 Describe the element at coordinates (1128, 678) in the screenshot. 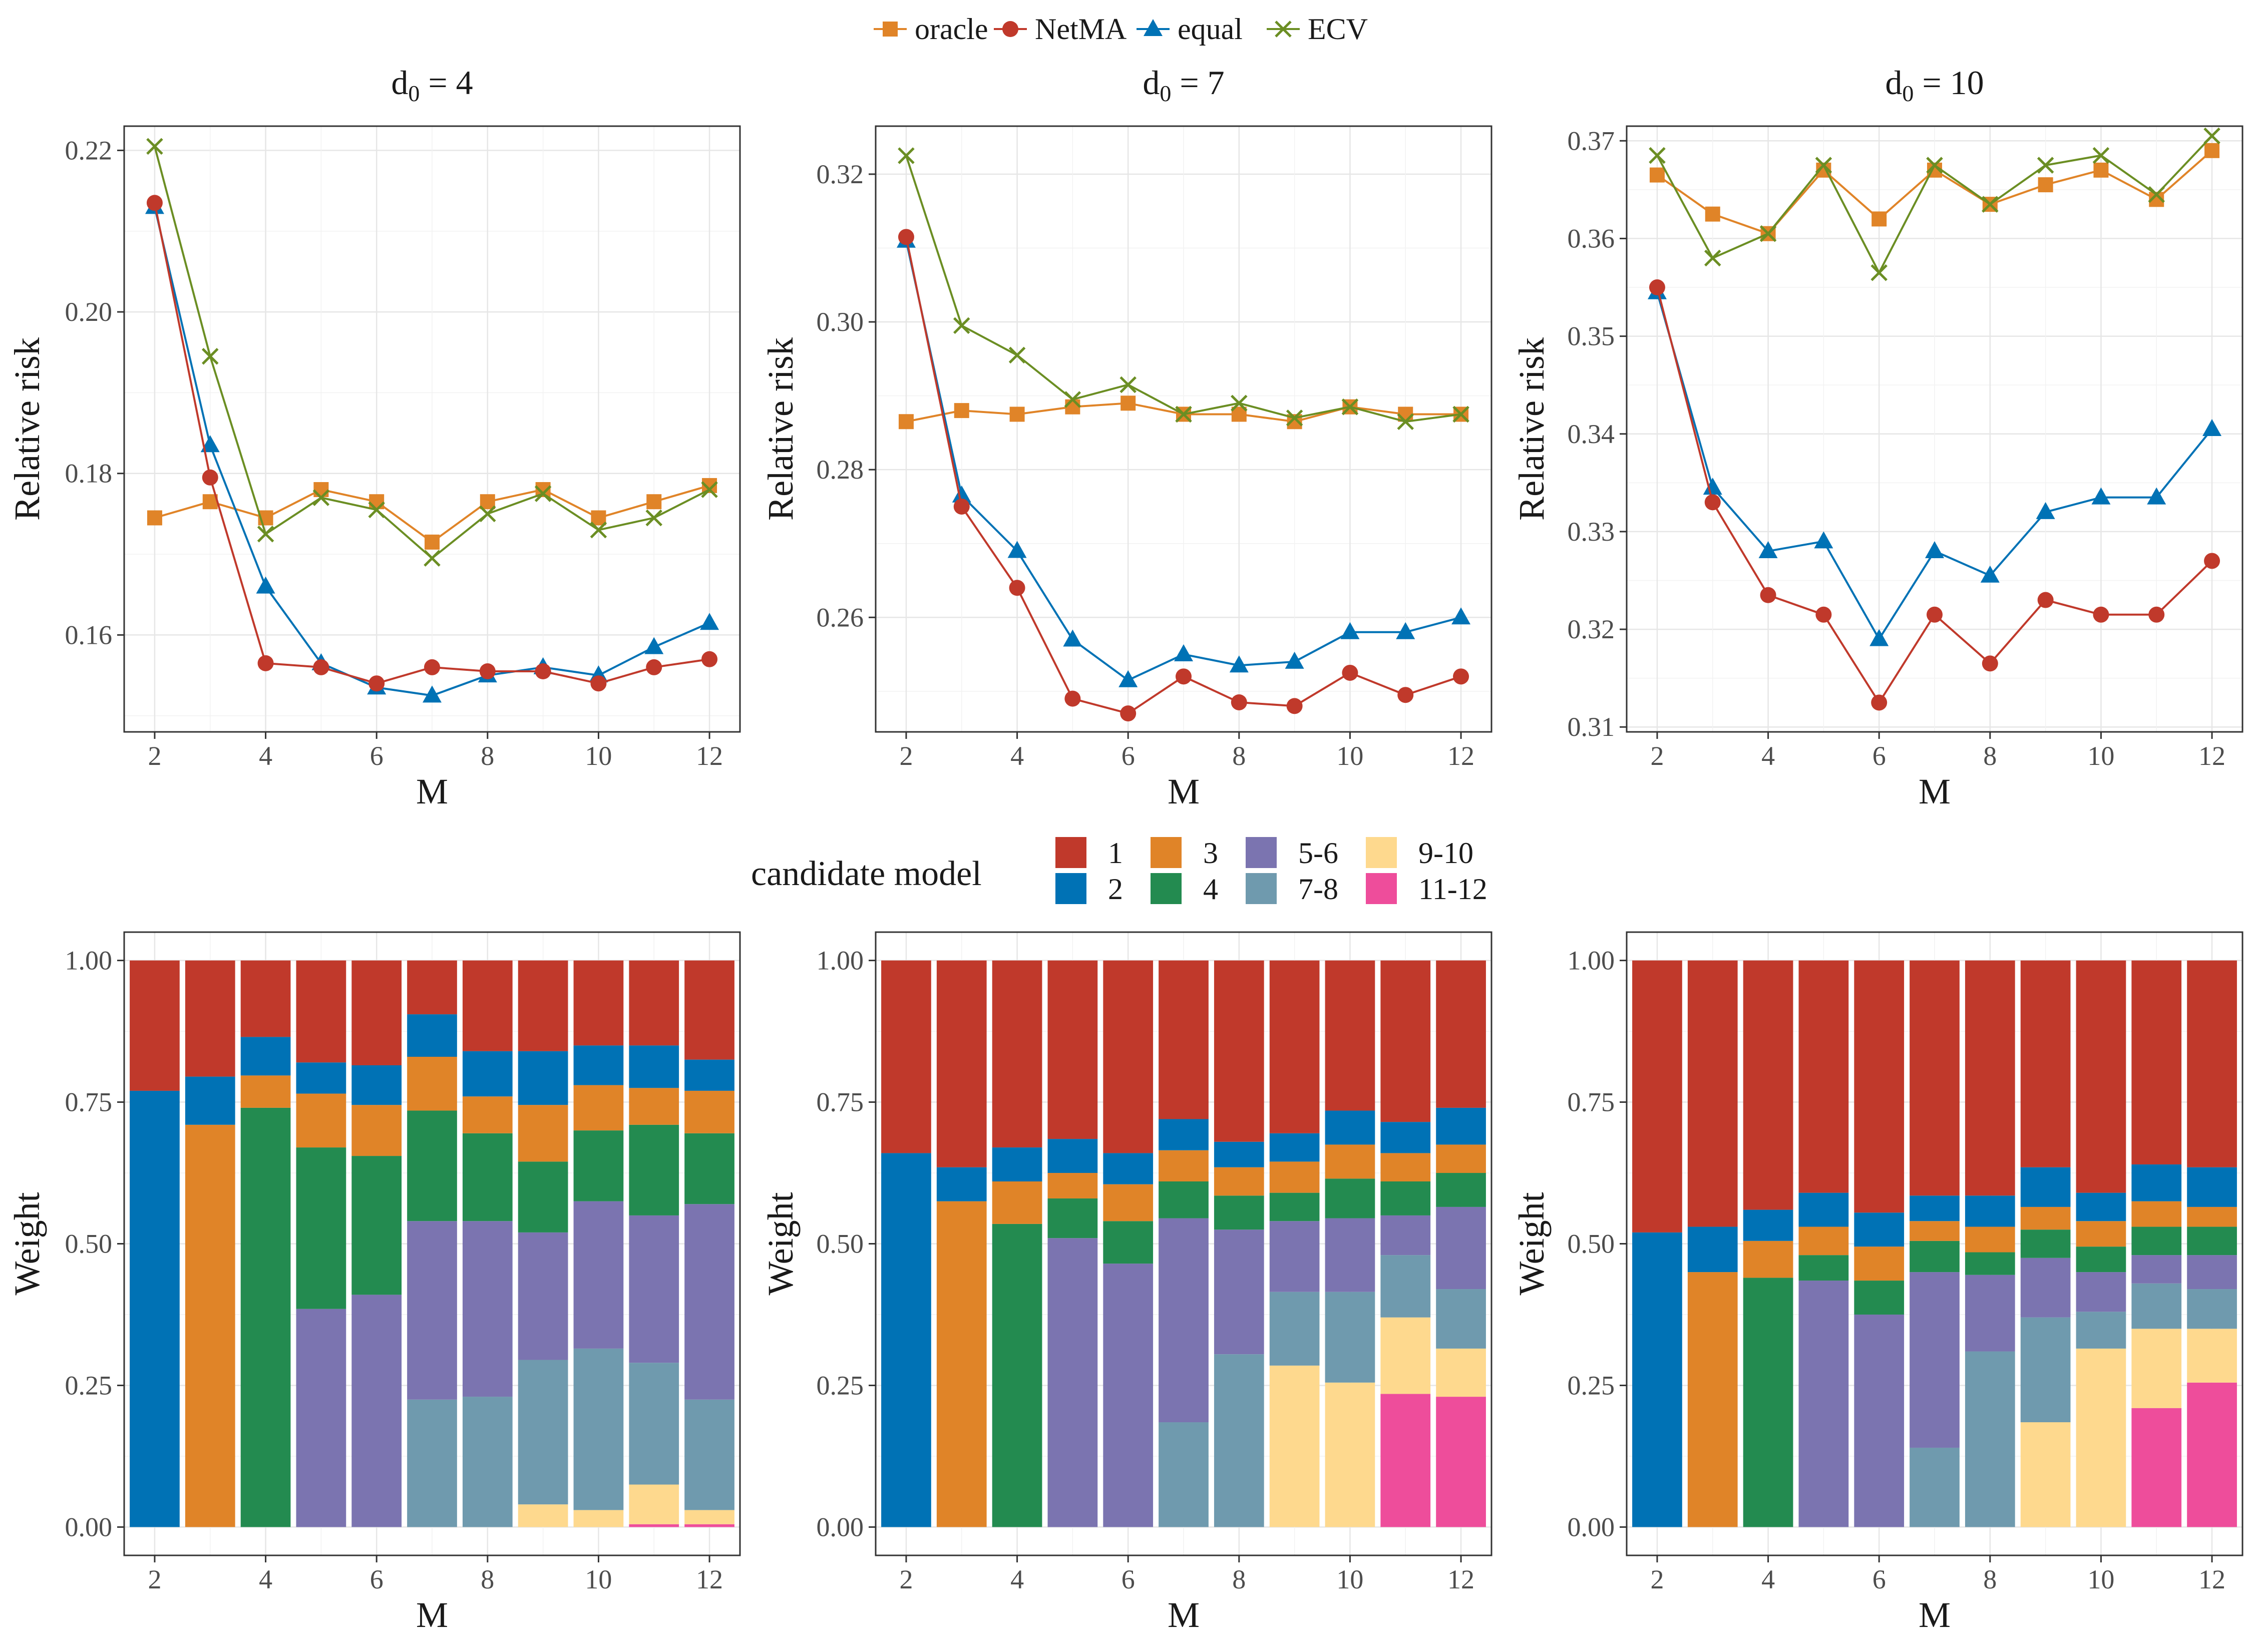

I see `point-equal-M6` at that location.